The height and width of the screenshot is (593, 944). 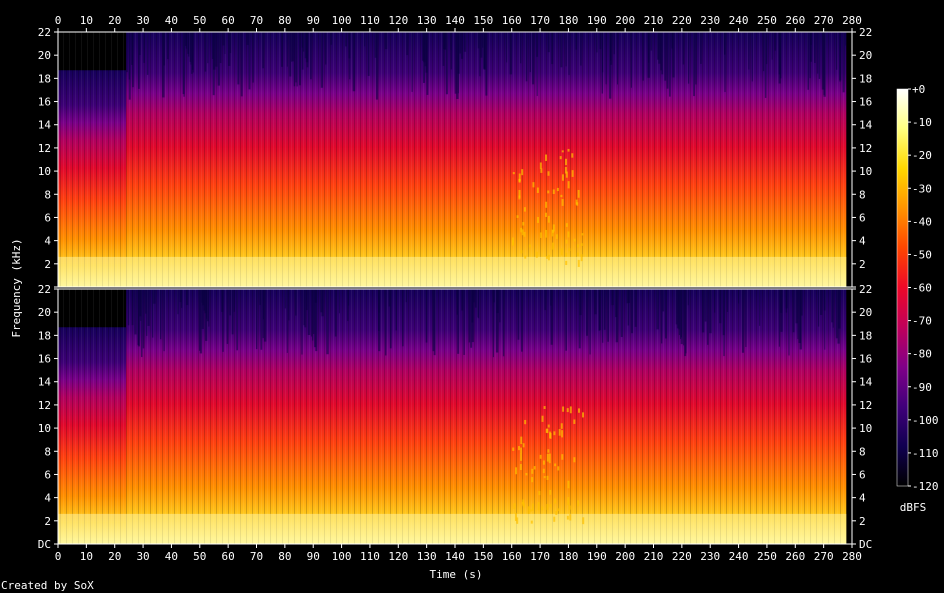 I want to click on x-tick-label: 270, so click(x=824, y=20).